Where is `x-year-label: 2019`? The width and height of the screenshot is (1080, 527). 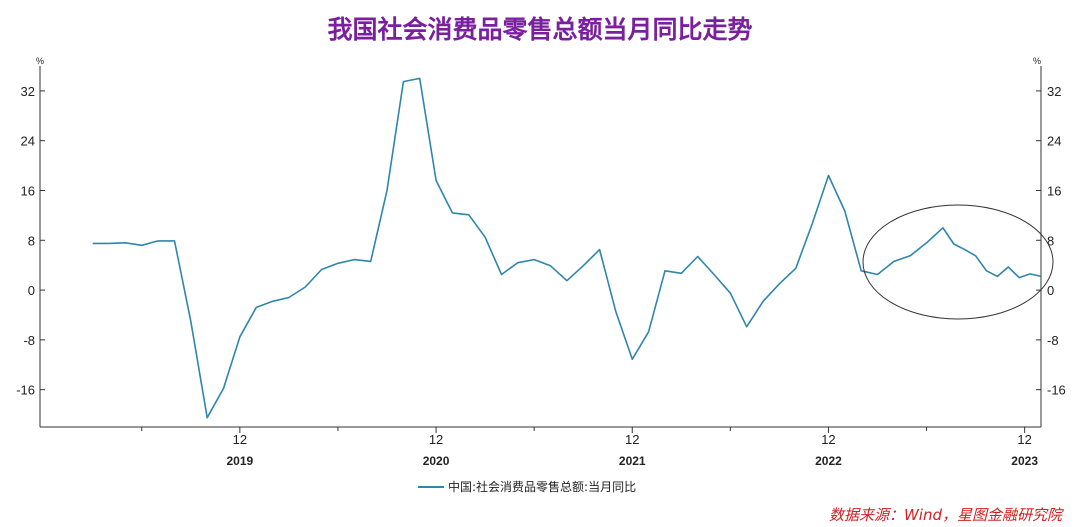
x-year-label: 2019 is located at coordinates (239, 461).